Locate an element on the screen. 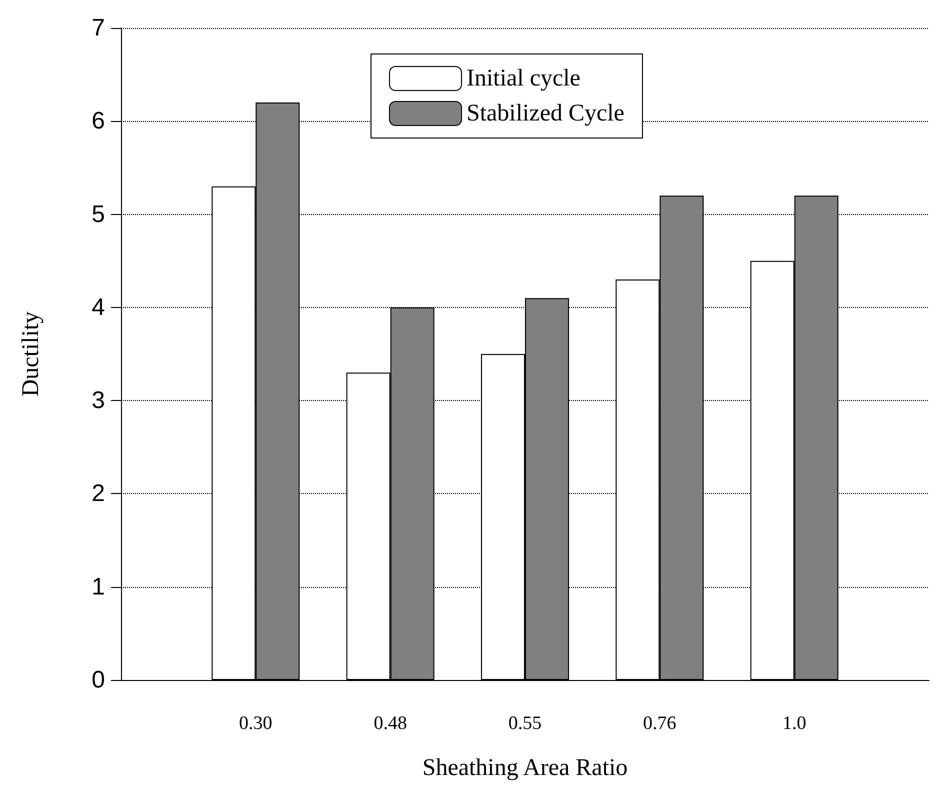  x-tick-label: 0.55 is located at coordinates (525, 723).